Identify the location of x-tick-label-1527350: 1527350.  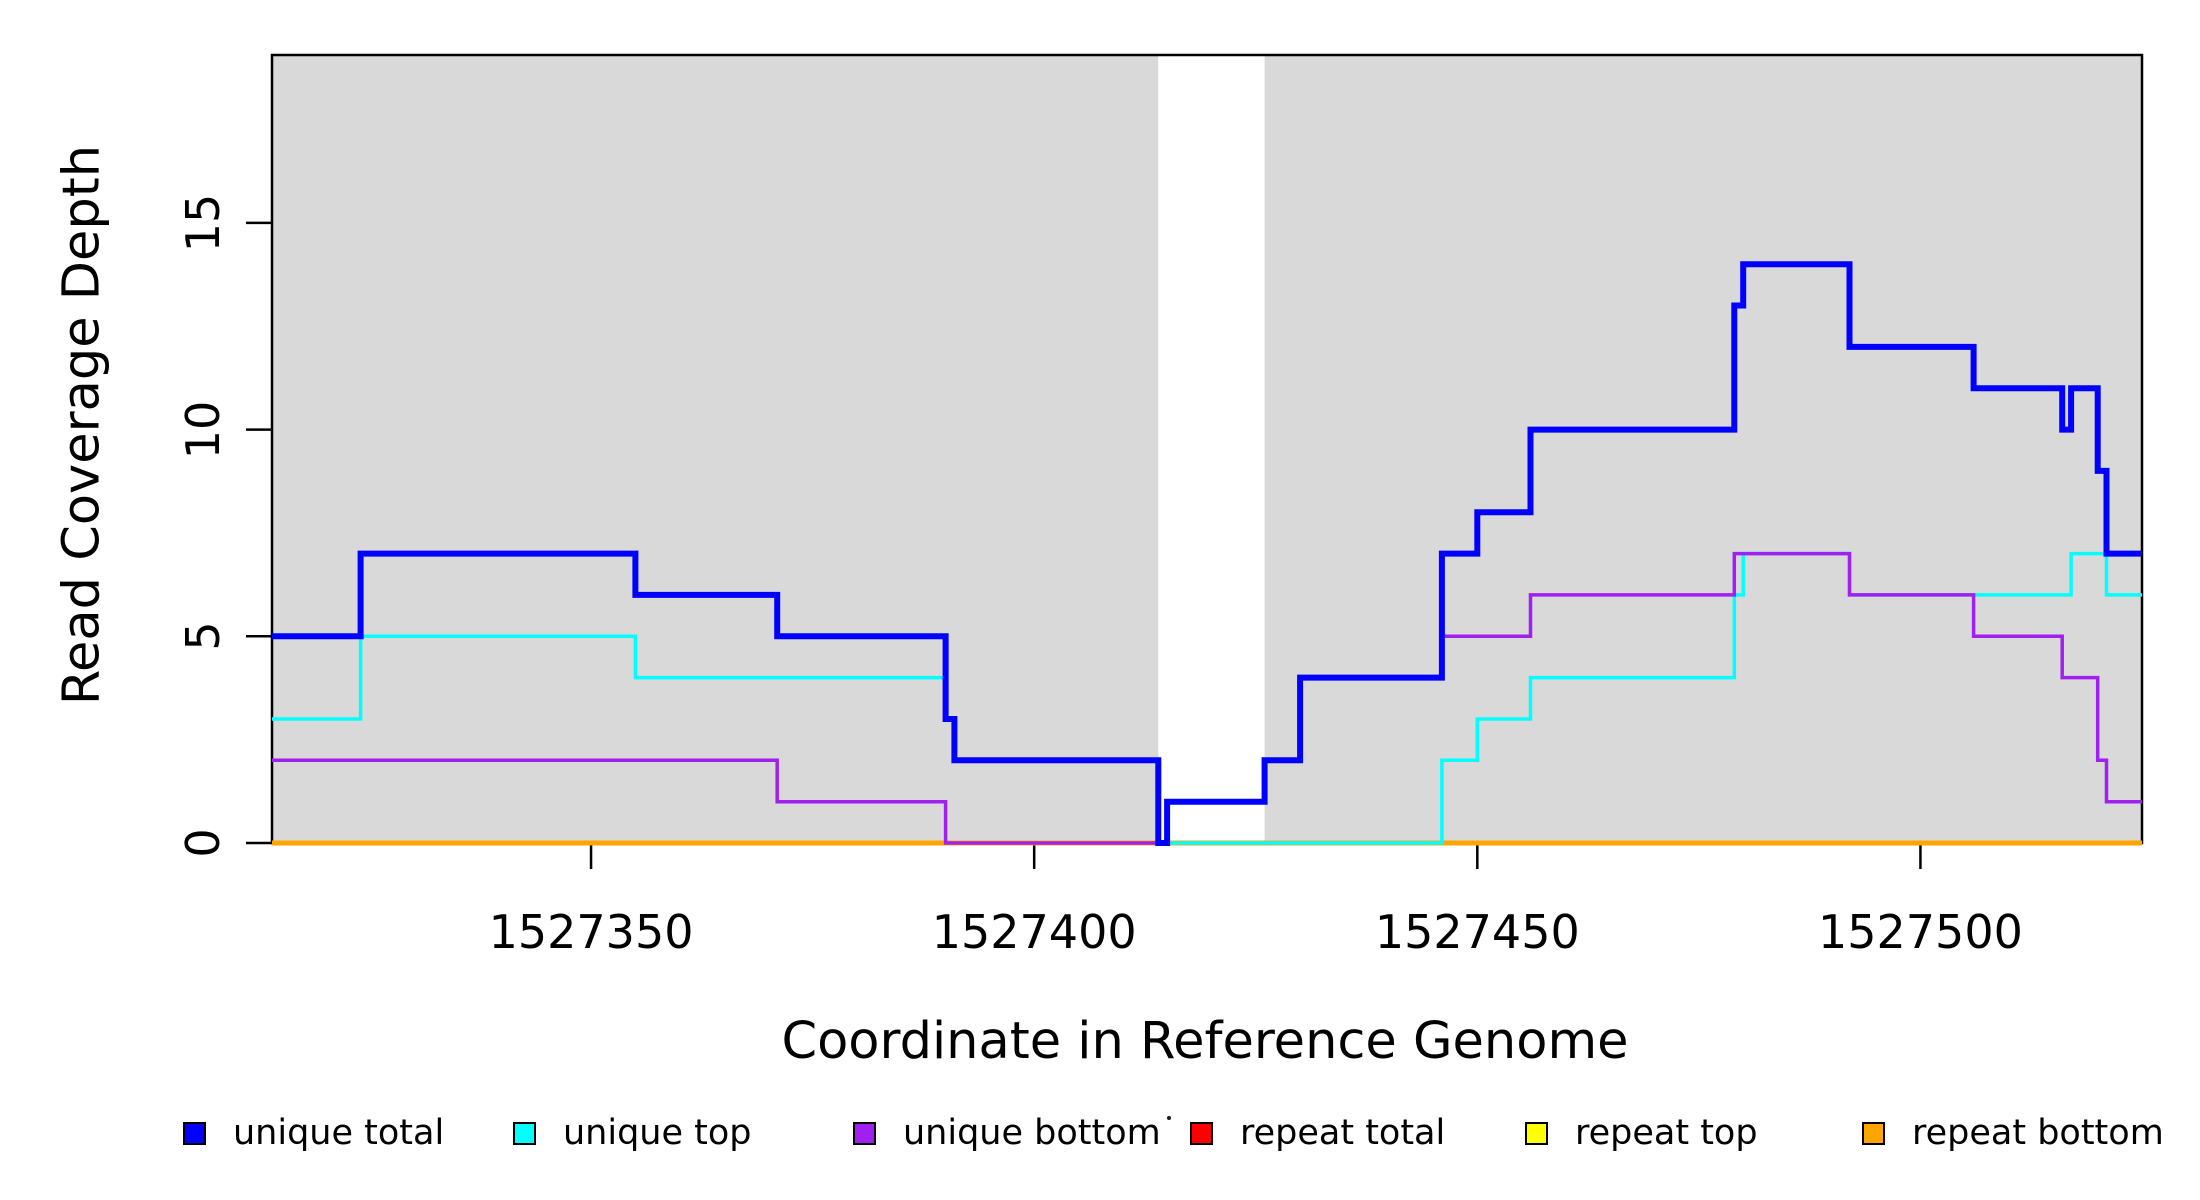
(591, 932).